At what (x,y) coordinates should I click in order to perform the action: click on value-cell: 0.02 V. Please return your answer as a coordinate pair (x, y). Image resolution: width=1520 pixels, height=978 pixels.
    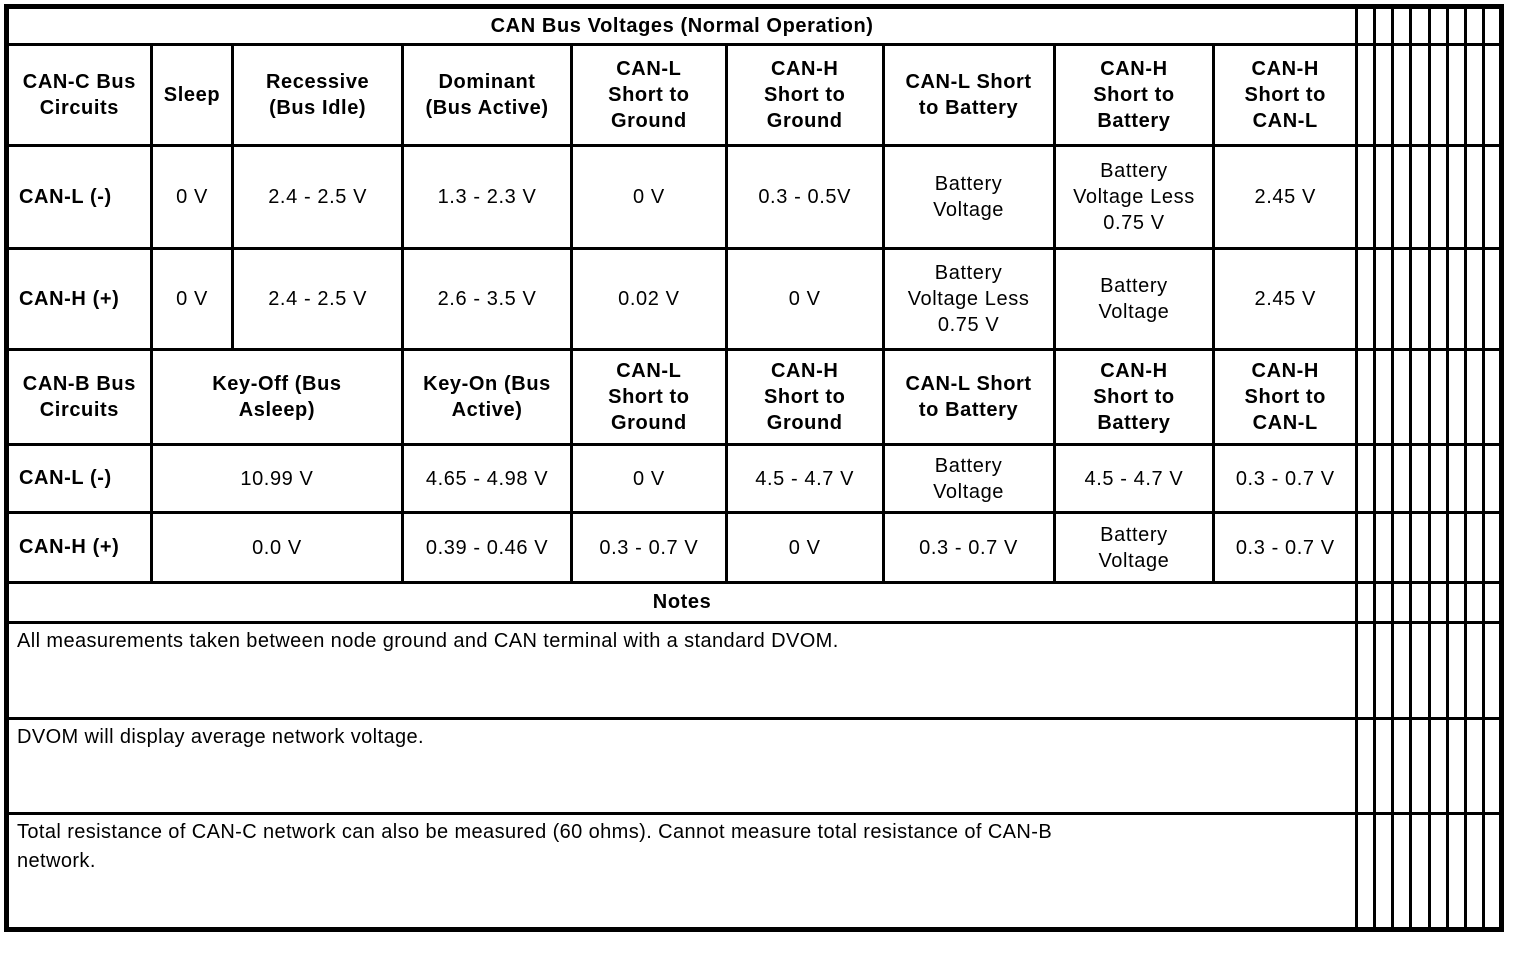
    Looking at the image, I should click on (648, 299).